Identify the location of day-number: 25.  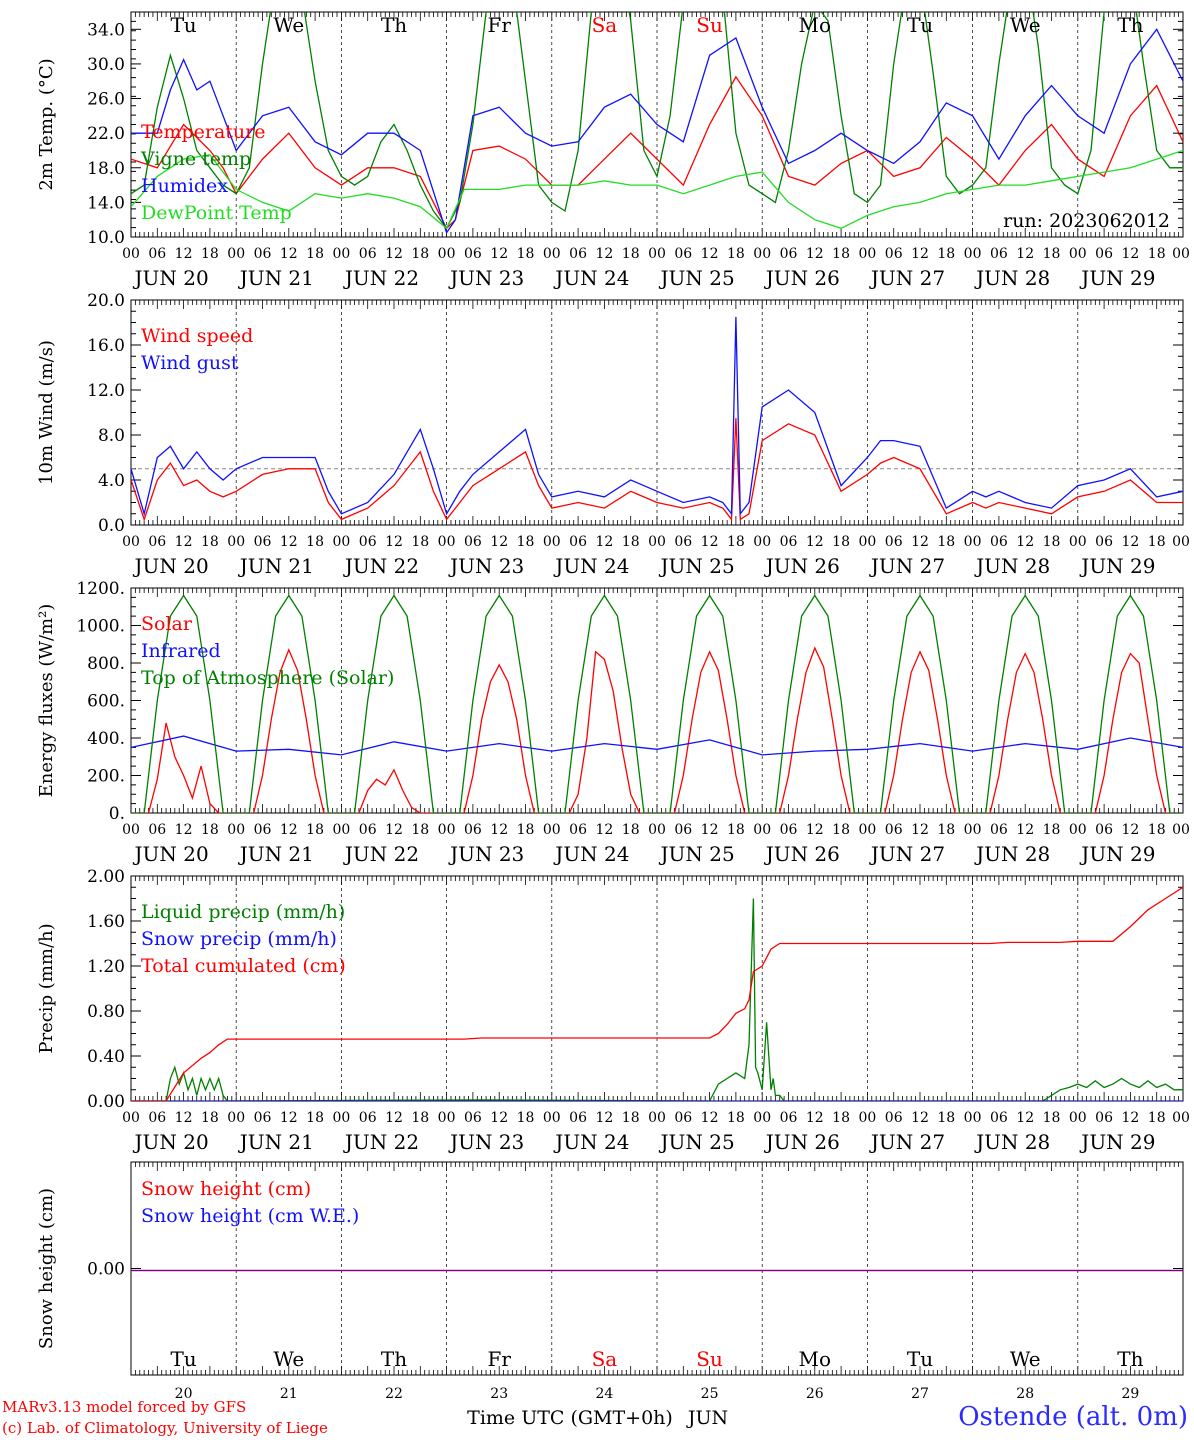
(710, 1394).